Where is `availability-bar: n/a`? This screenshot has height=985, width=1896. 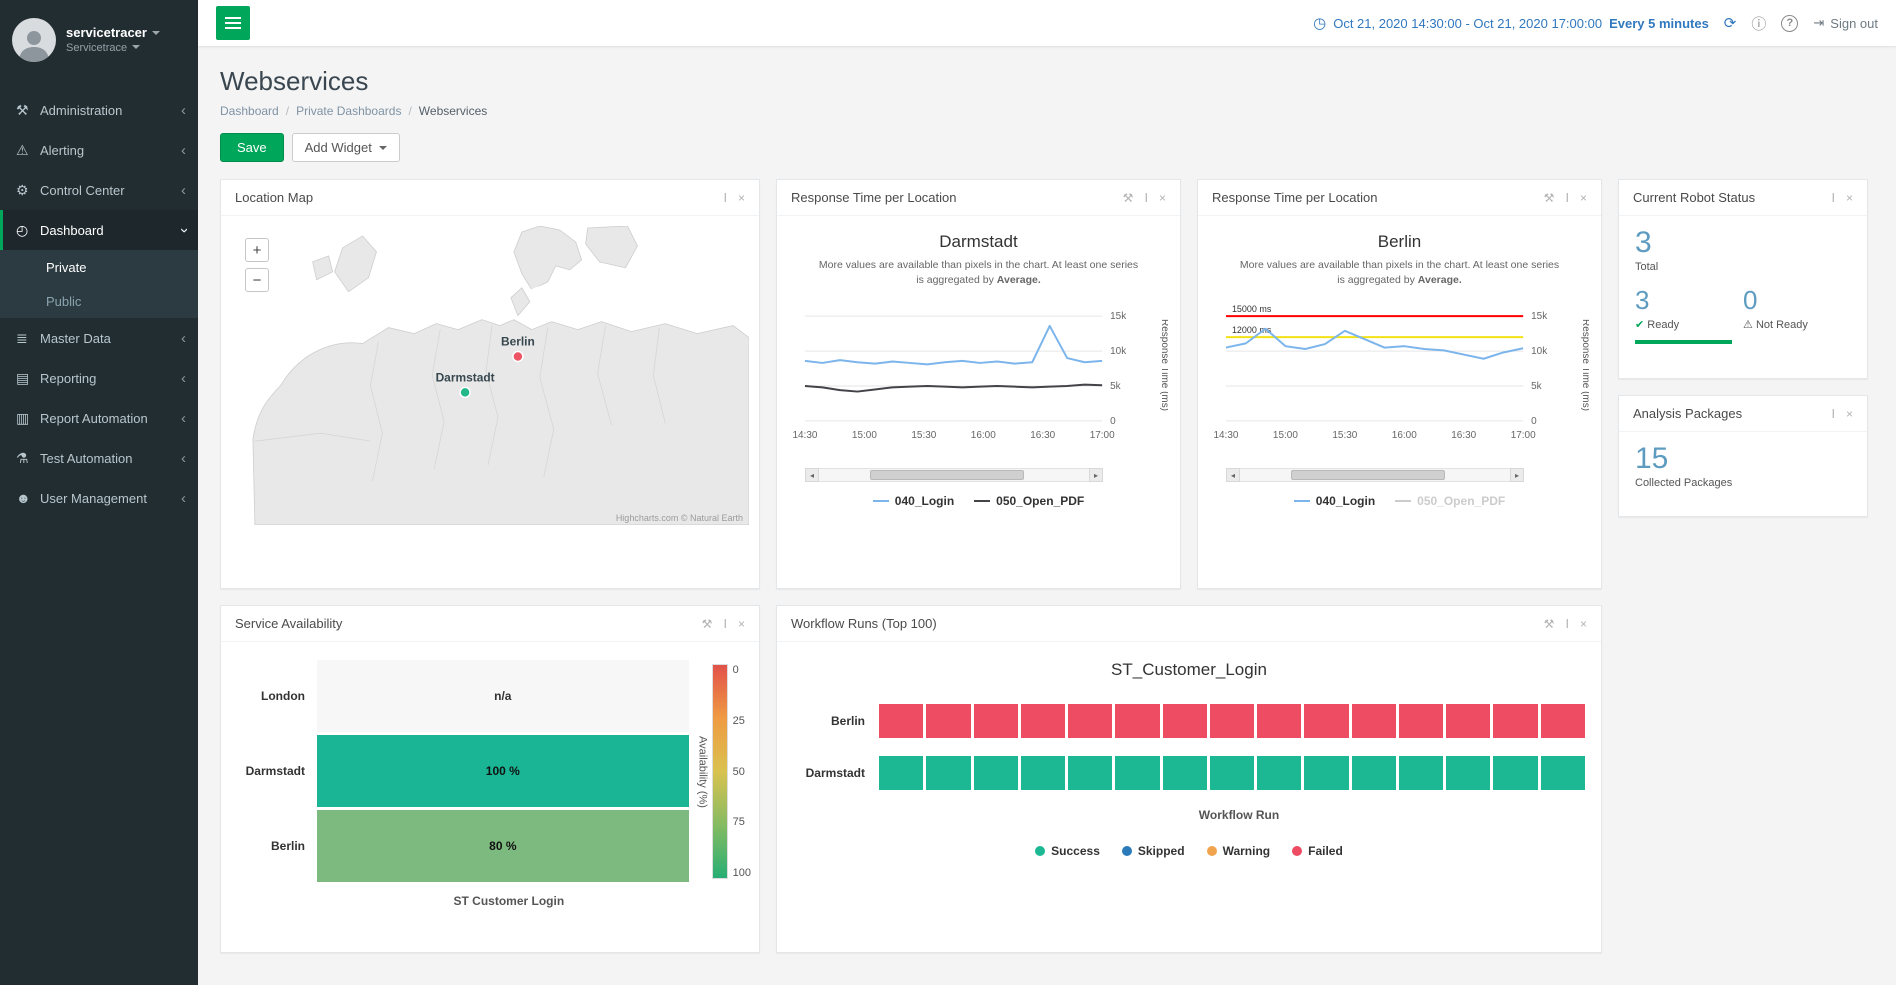
availability-bar: n/a is located at coordinates (503, 696).